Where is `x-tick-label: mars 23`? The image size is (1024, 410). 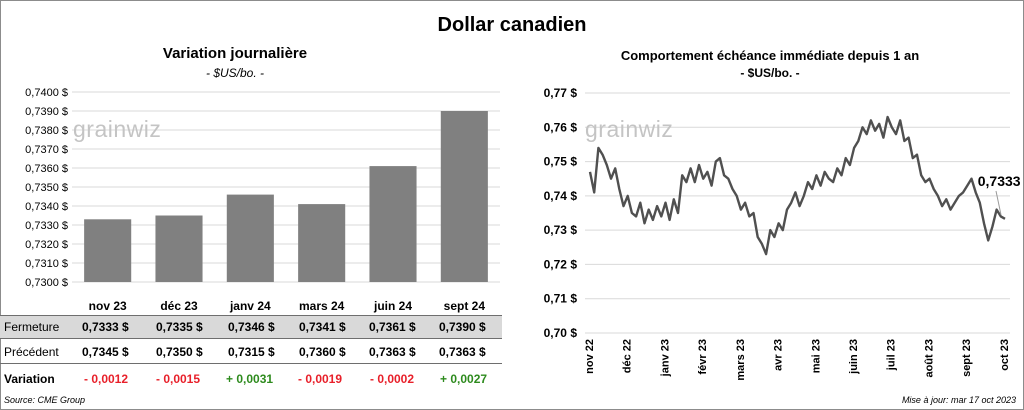 x-tick-label: mars 23 is located at coordinates (741, 360).